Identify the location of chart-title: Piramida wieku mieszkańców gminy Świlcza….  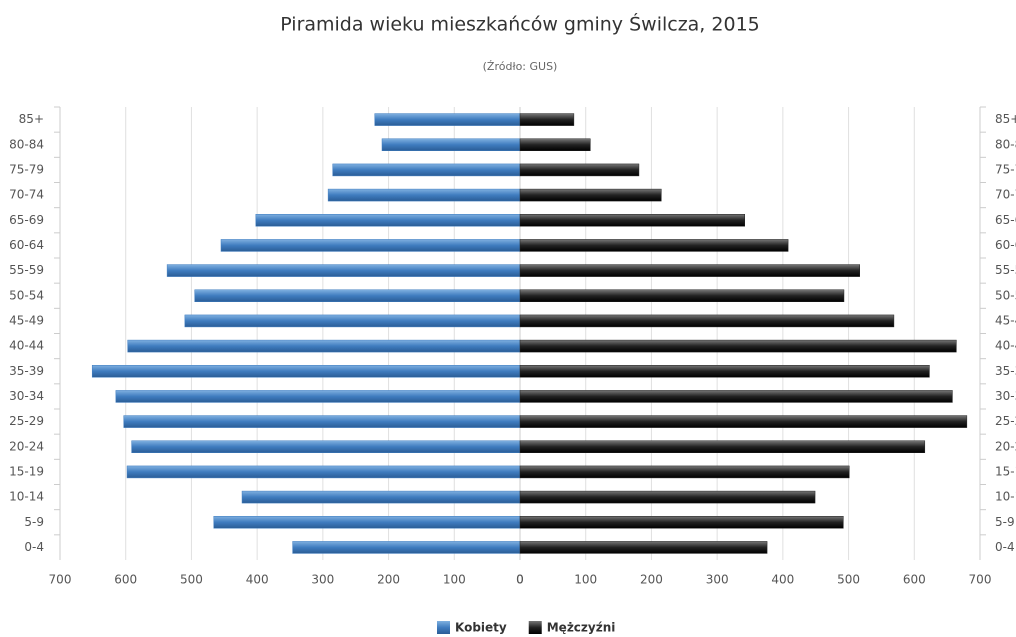
(520, 24).